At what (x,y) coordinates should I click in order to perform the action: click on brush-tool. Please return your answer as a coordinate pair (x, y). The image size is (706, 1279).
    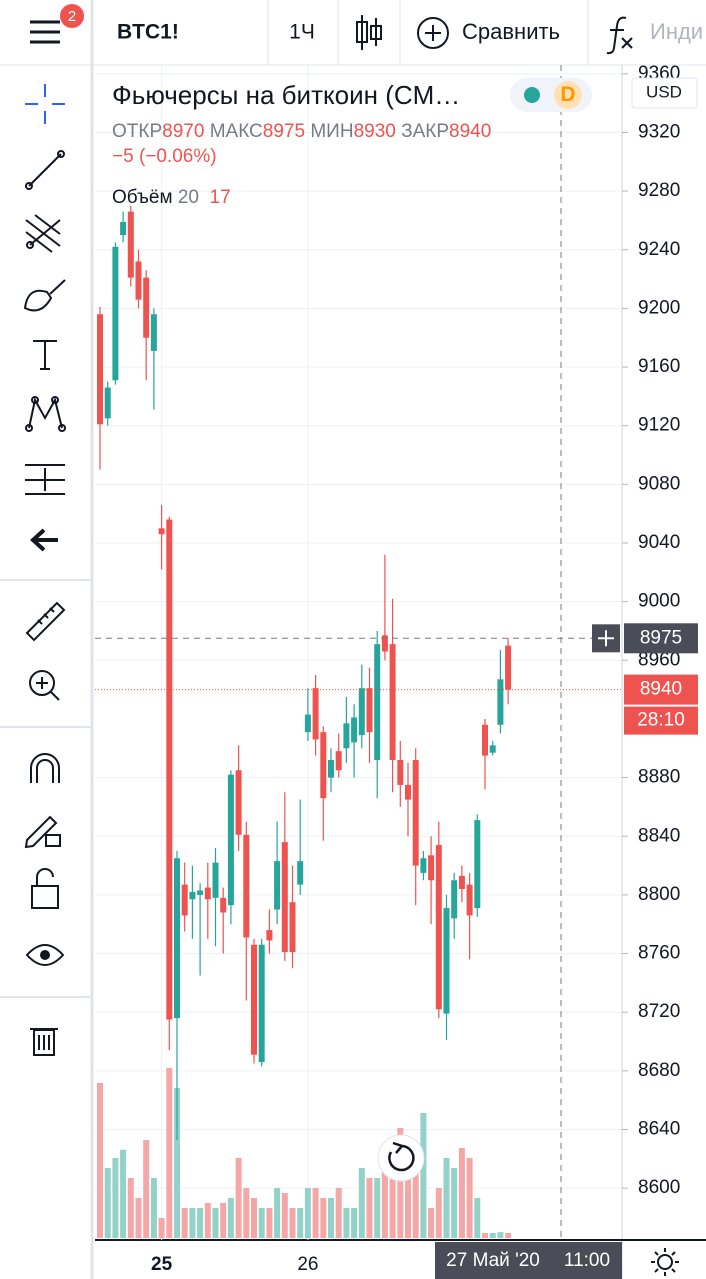
    Looking at the image, I should click on (44, 295).